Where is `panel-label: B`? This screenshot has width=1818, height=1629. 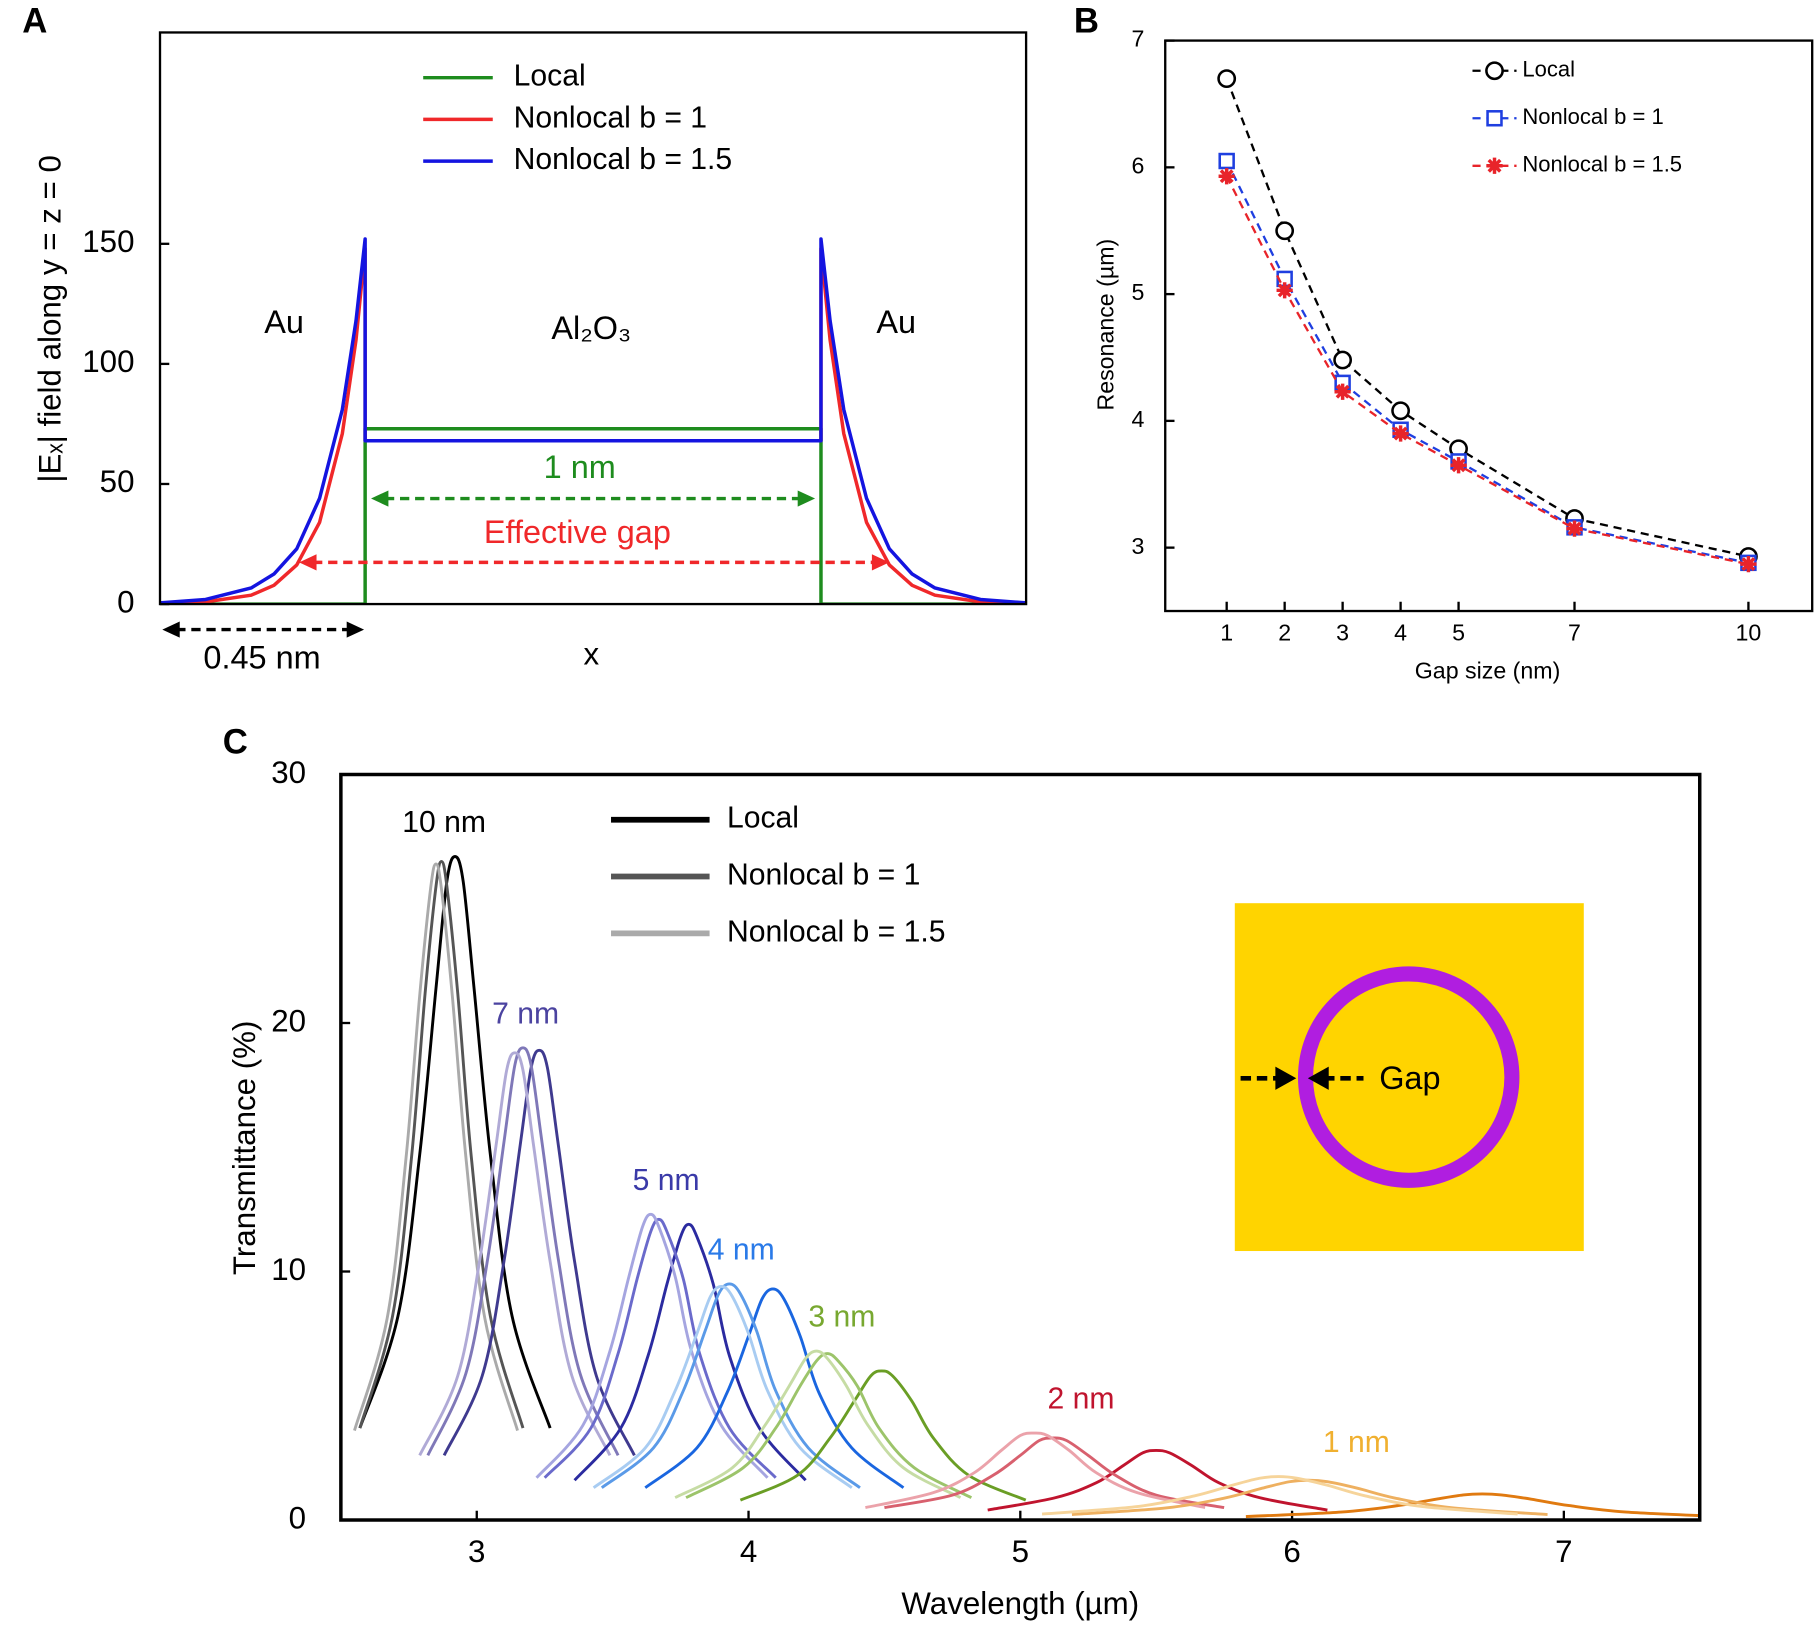 panel-label: B is located at coordinates (1086, 21).